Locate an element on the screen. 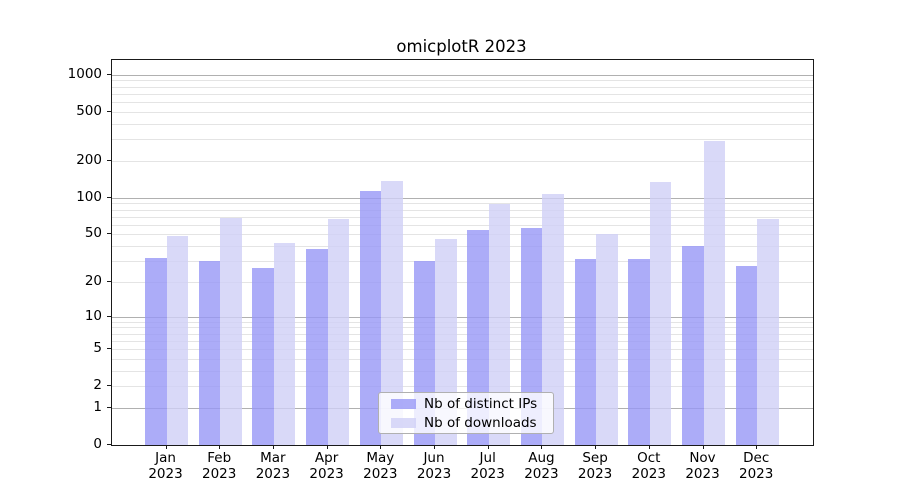 The image size is (900, 500). bar-distinct-ips-aug is located at coordinates (531, 336).